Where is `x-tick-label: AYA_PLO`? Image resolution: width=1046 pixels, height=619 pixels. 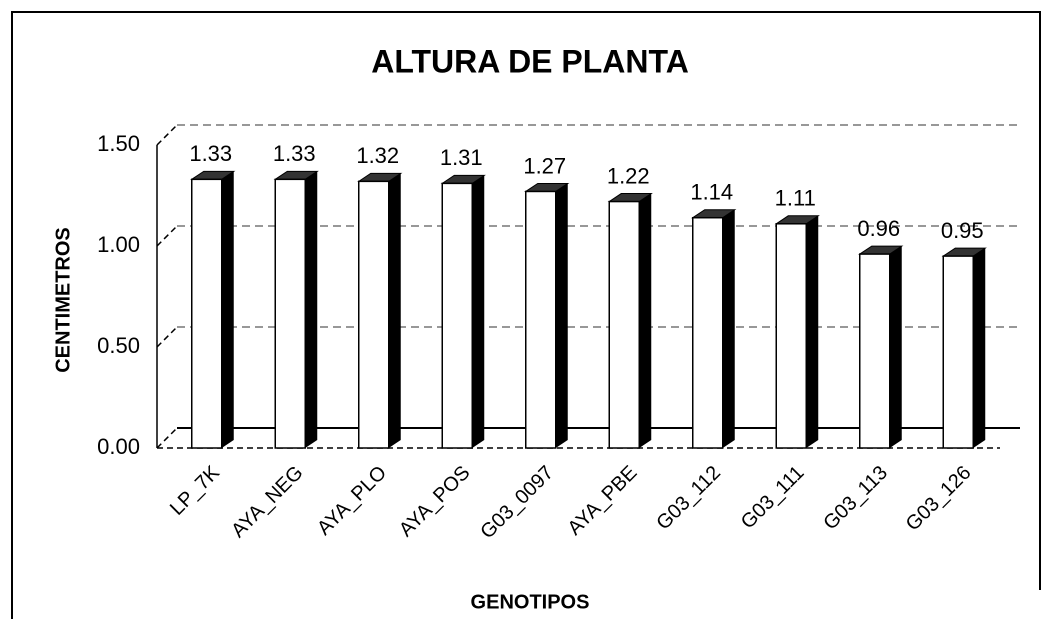 x-tick-label: AYA_PLO is located at coordinates (352, 501).